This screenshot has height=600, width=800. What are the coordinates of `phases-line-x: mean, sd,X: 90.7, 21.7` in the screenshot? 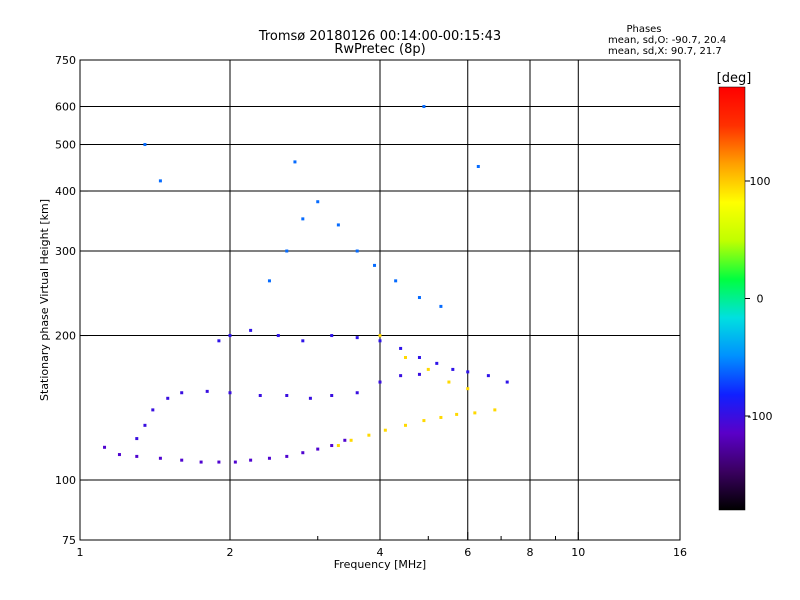 It's located at (665, 51).